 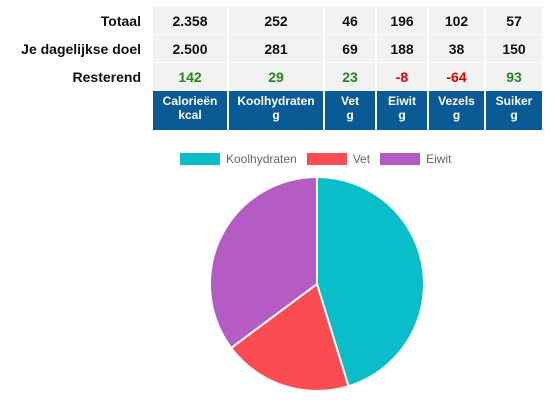 What do you see at coordinates (439, 159) in the screenshot?
I see `legend-label-eiwit: Eiwit` at bounding box center [439, 159].